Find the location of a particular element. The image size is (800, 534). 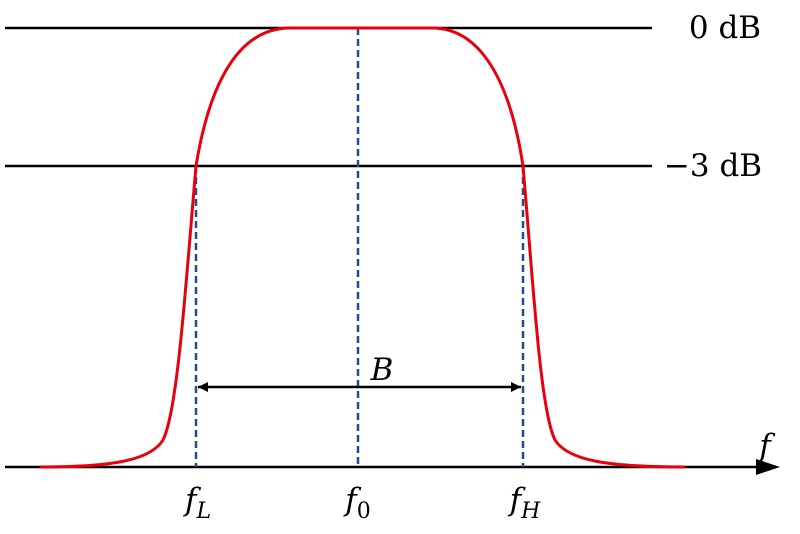

frequency-label: fL is located at coordinates (197, 503).